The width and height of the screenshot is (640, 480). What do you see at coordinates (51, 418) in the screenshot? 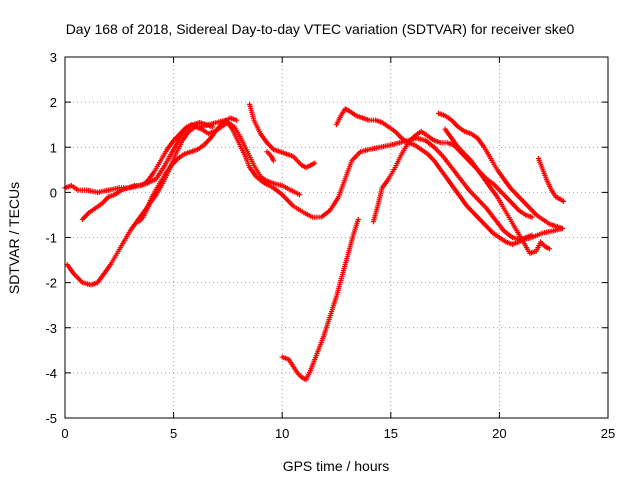
I see `y-tick-label: -5` at bounding box center [51, 418].